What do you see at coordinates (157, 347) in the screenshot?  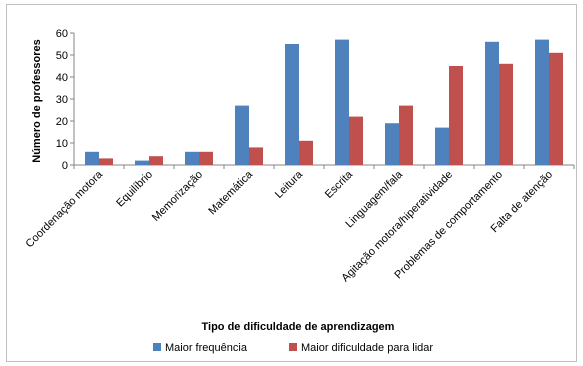 I see `legend-swatch-maior-frequencia` at bounding box center [157, 347].